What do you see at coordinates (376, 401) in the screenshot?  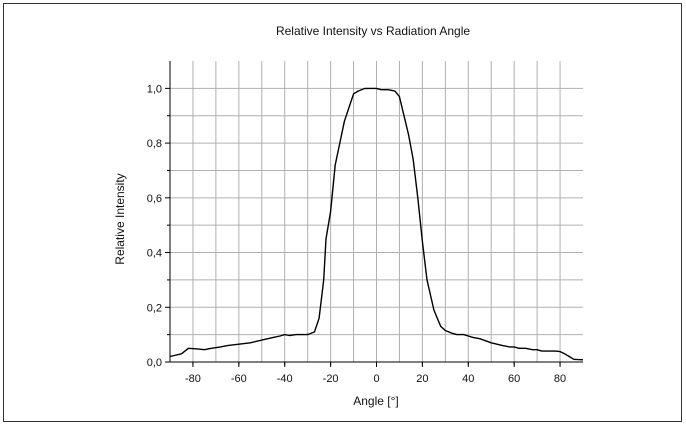 I see `x-axis-label: Angle [°]` at bounding box center [376, 401].